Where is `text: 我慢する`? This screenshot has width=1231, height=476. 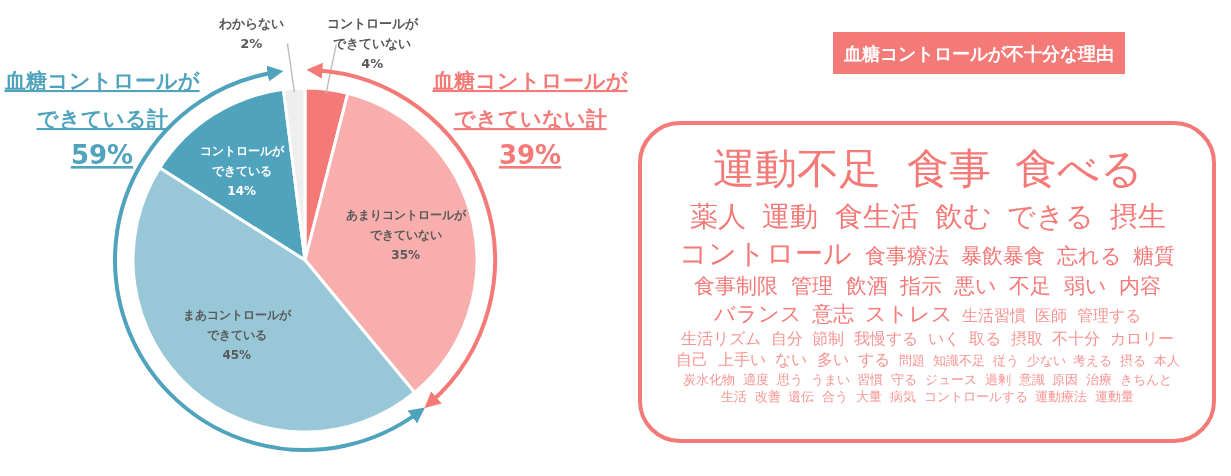
text: 我慢する is located at coordinates (885, 339).